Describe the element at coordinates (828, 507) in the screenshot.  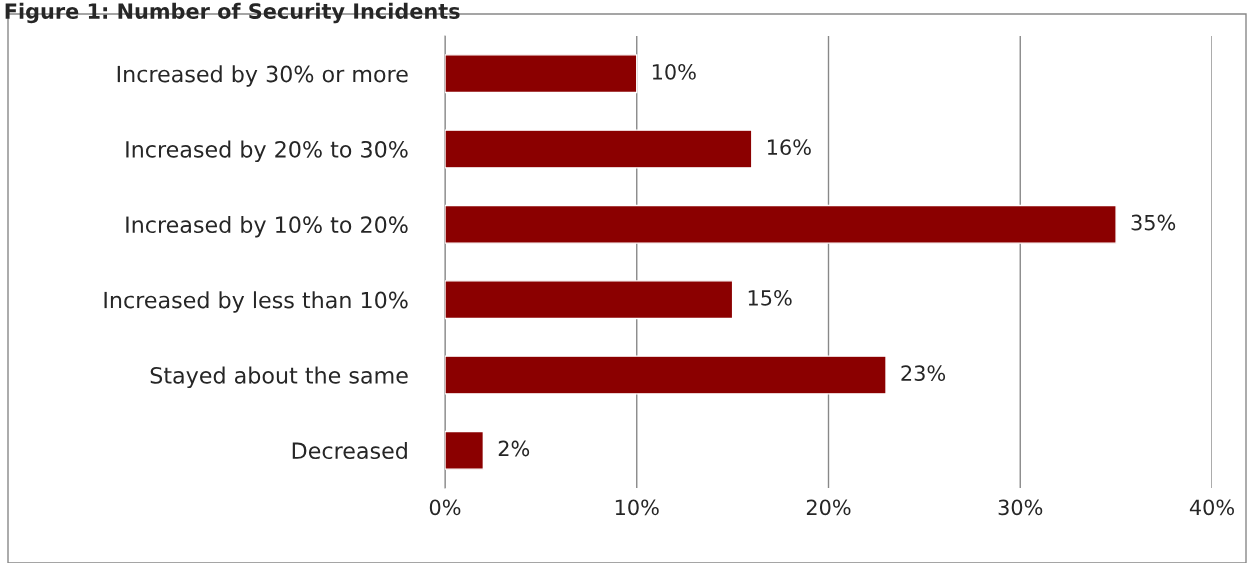
I see `x-tick-label: 20%` at that location.